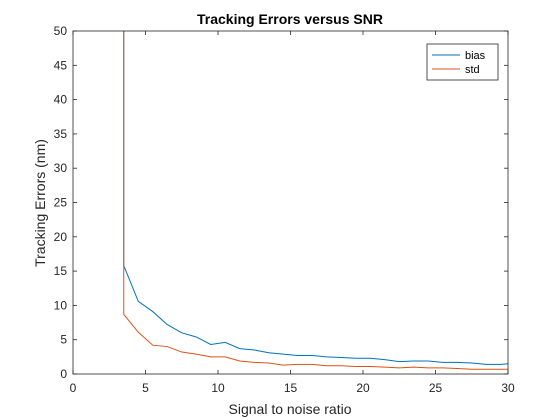  I want to click on y-tick-label: 50, so click(61, 31).